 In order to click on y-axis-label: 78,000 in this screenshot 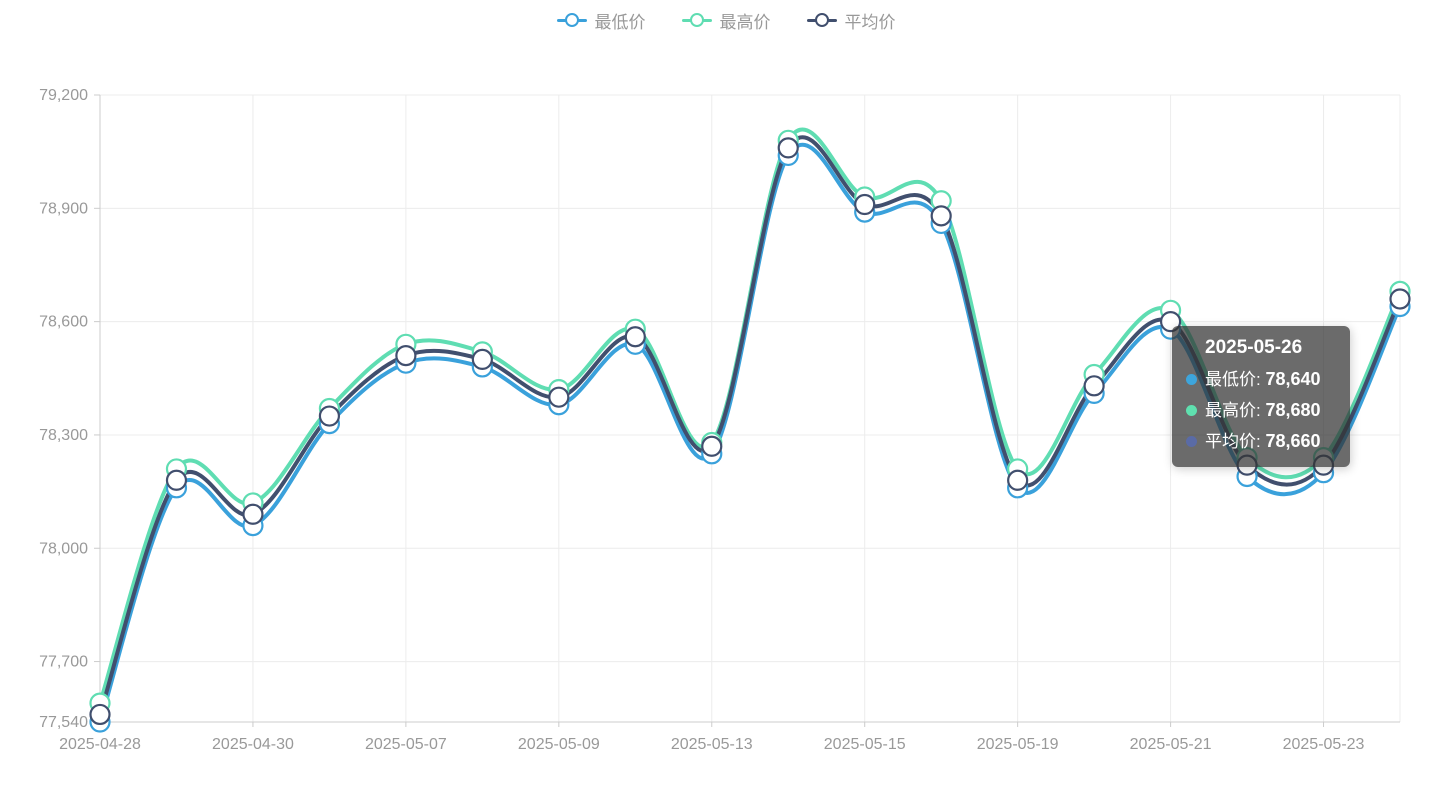, I will do `click(63, 548)`.